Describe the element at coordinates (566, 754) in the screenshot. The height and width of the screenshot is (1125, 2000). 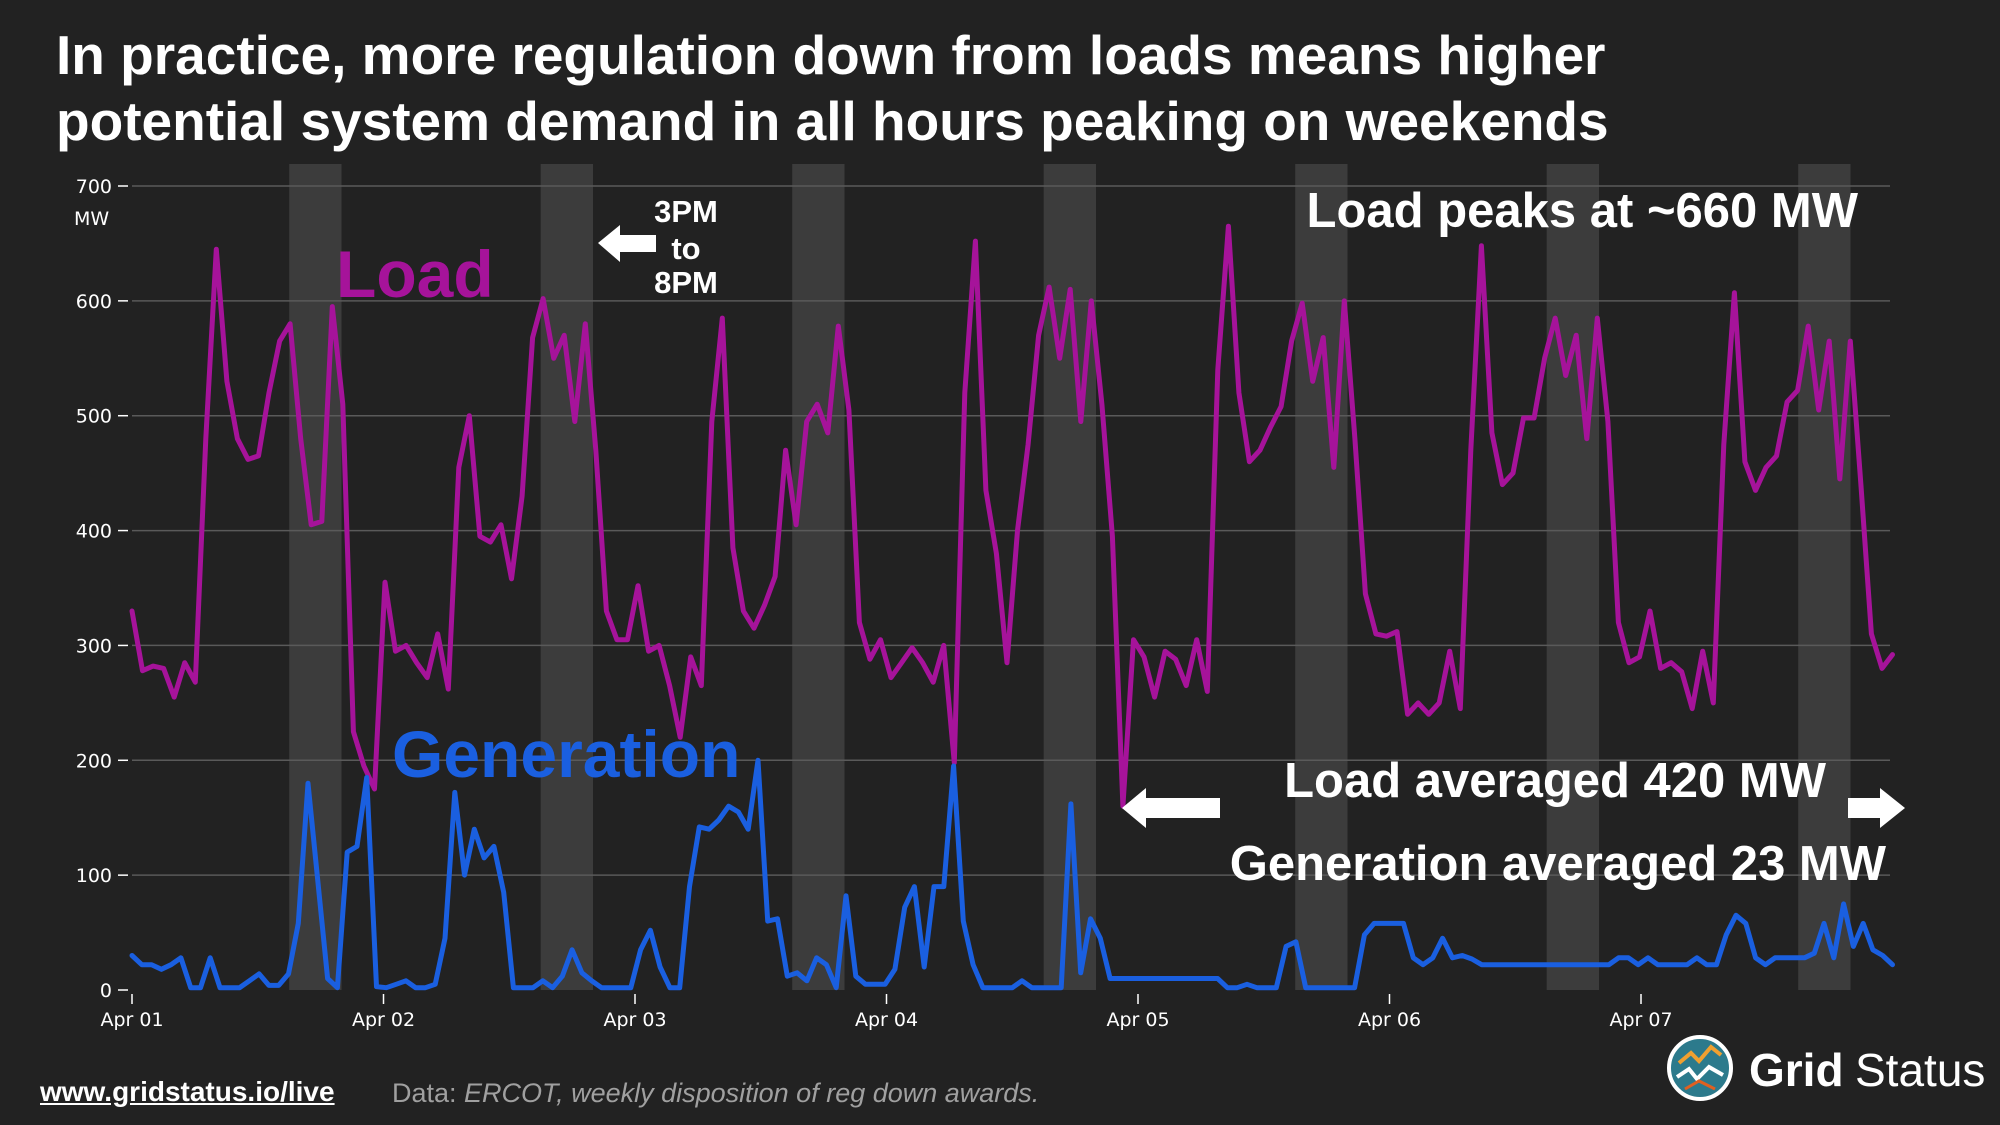
I see `generation-series-label: Generation` at that location.